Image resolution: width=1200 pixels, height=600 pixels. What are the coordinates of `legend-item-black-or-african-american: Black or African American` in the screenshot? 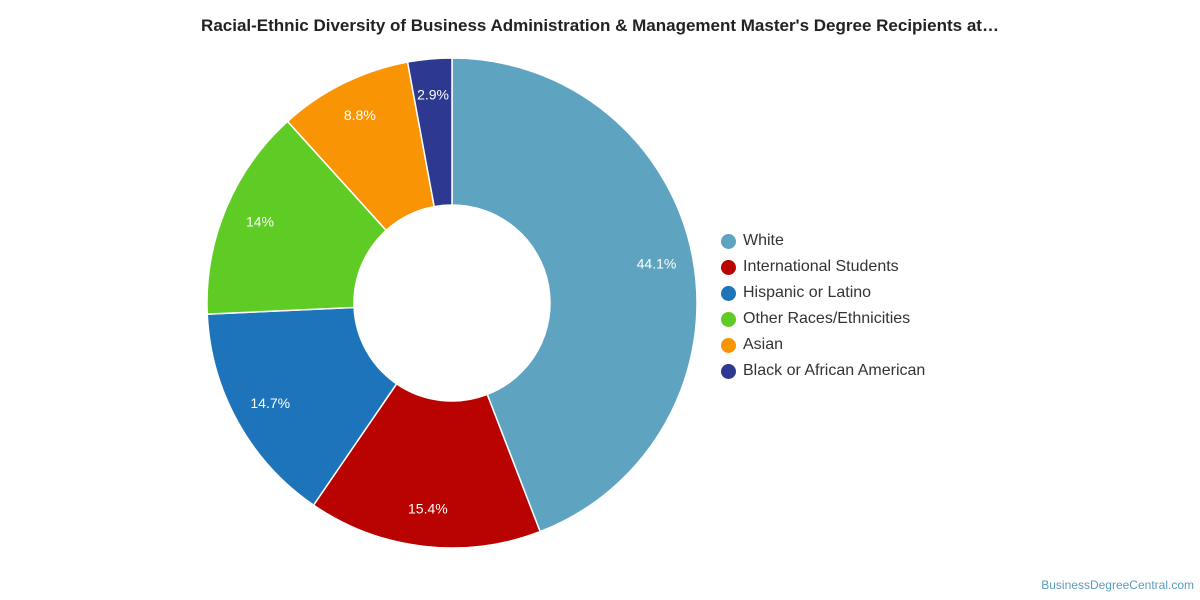 It's located at (823, 371).